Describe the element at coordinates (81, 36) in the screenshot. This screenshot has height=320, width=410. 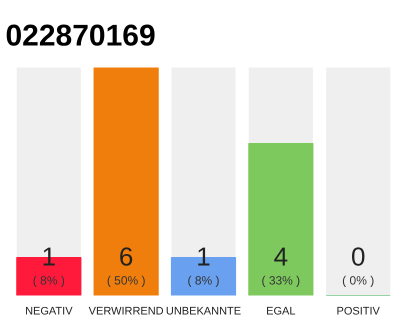
I see `chart-title: 022870169` at that location.